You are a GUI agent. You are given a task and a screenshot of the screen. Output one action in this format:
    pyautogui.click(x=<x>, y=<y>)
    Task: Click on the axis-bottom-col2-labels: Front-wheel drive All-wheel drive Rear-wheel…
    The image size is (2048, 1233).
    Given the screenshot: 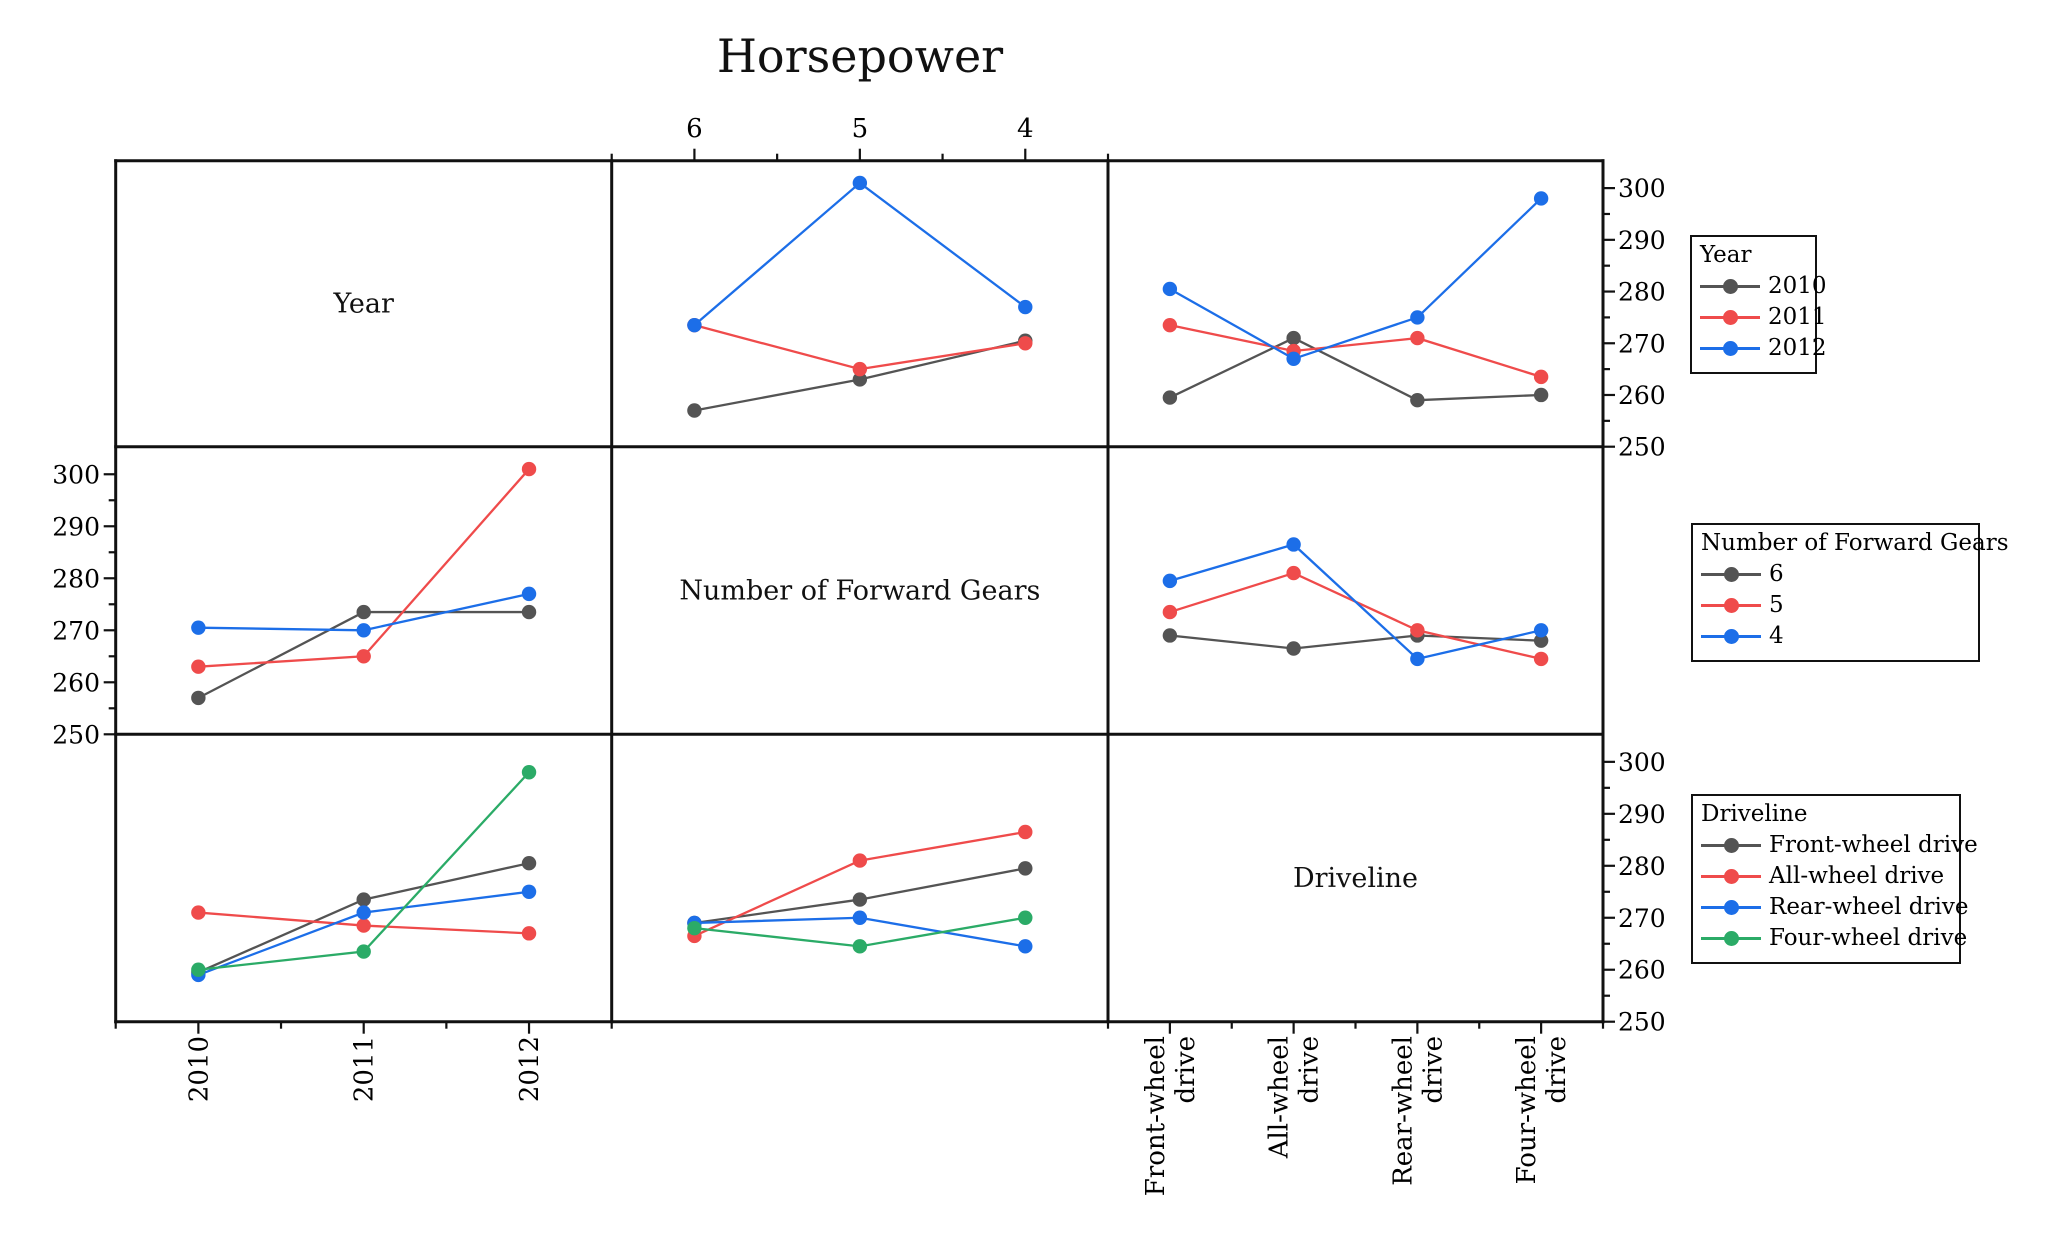 What is the action you would take?
    pyautogui.click(x=1356, y=1116)
    